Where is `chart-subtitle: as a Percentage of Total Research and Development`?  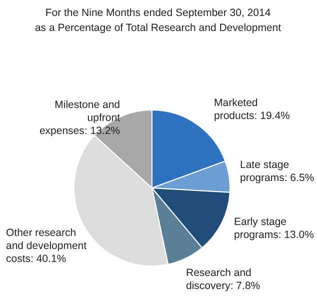 chart-subtitle: as a Percentage of Total Research and Development is located at coordinates (158, 28).